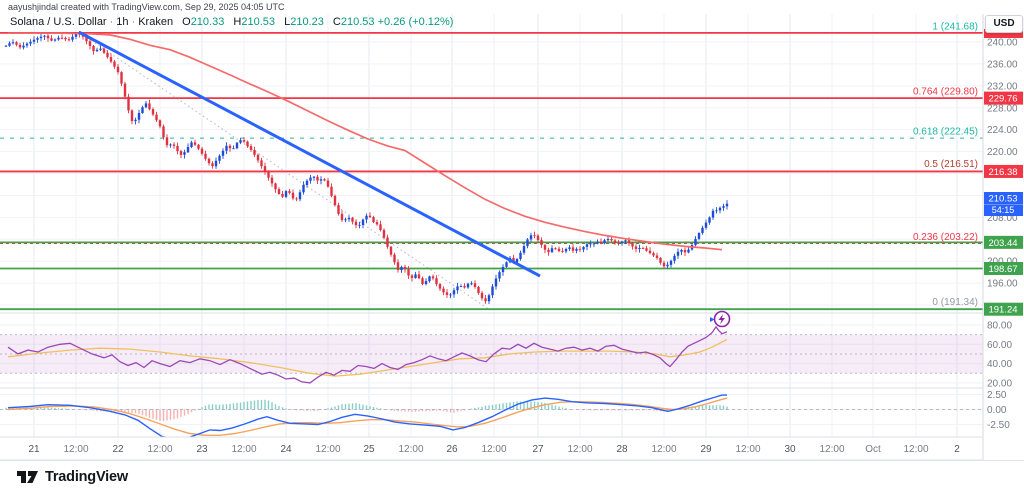 Image resolution: width=1024 pixels, height=493 pixels. What do you see at coordinates (873, 449) in the screenshot?
I see `time-tick-label: Oct` at bounding box center [873, 449].